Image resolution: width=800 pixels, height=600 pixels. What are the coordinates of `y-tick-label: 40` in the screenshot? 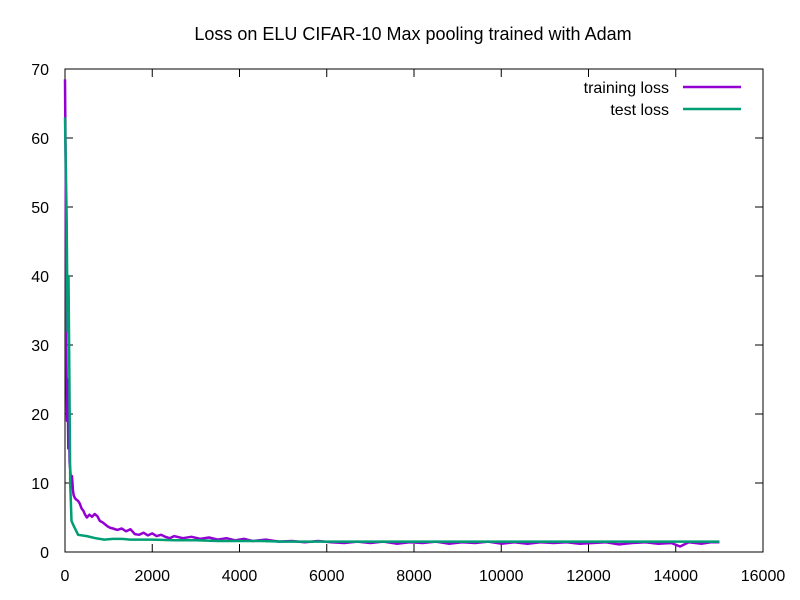 It's located at (40, 277).